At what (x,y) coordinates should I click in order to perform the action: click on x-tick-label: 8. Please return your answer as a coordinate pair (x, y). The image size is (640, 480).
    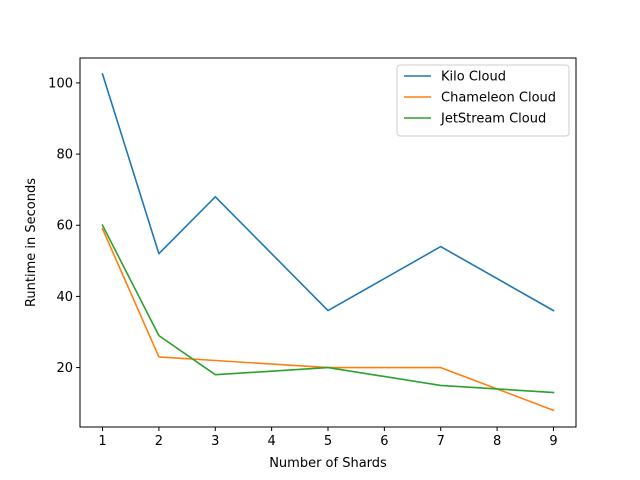
    Looking at the image, I should click on (497, 441).